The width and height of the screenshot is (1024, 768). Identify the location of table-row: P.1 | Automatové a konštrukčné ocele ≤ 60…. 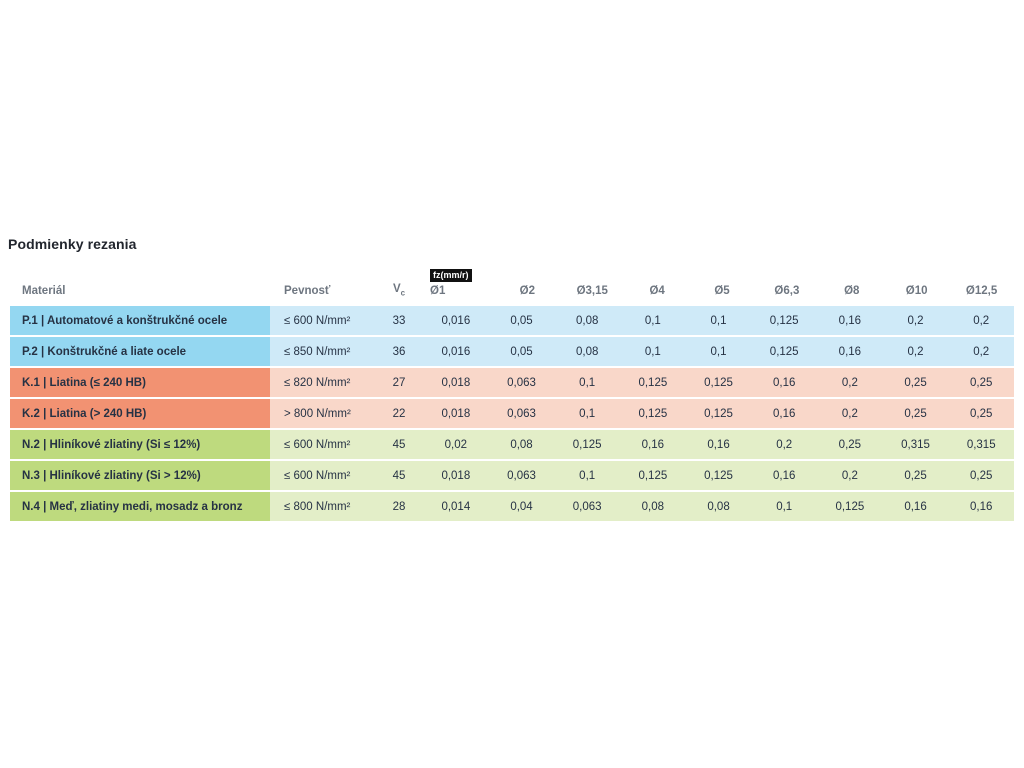
(512, 320).